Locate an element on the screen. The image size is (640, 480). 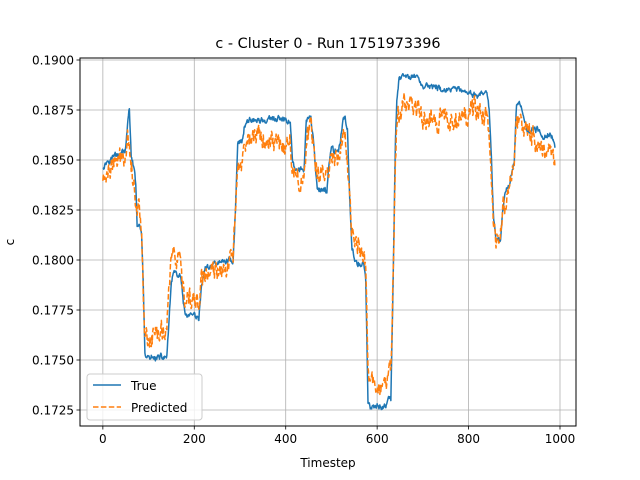
y-tick-label: 0.1775 is located at coordinates (53, 310).